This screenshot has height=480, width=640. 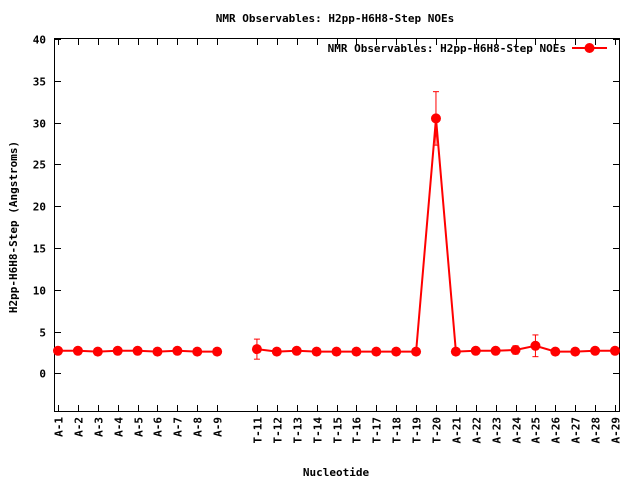 I want to click on x-tick-label: A-8, so click(x=198, y=427).